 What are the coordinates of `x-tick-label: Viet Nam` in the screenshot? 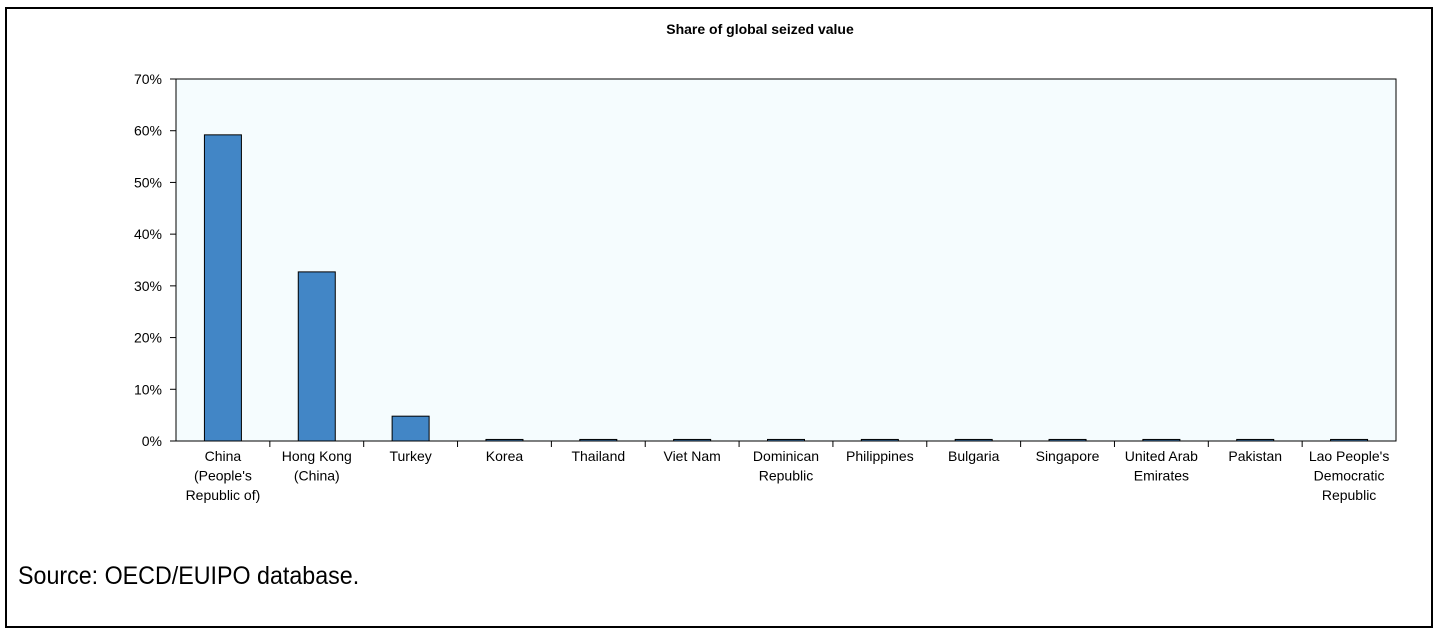 It's located at (691, 456).